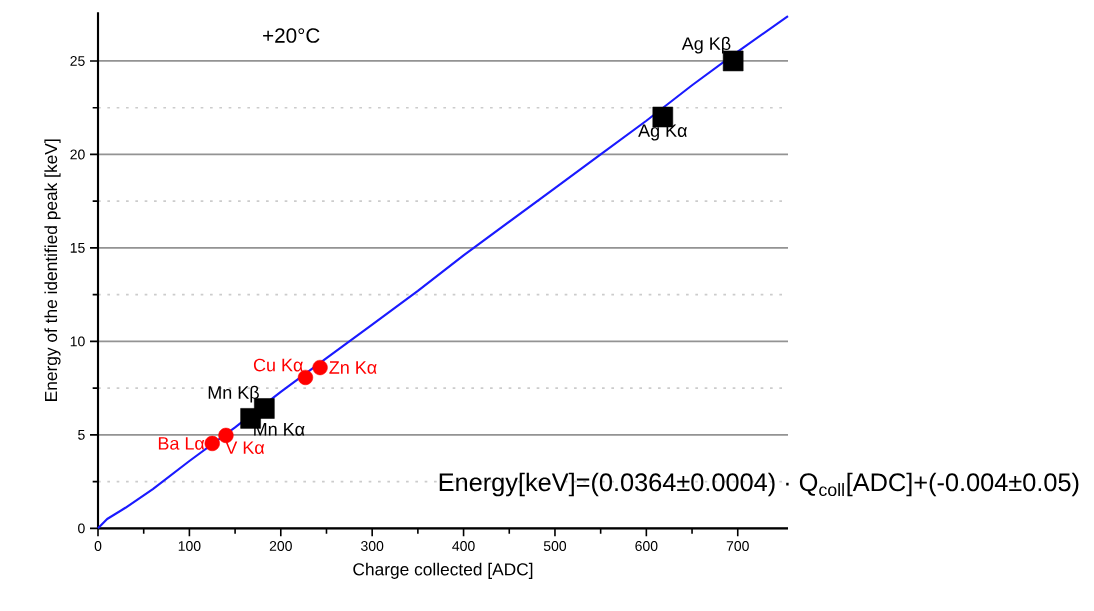 The image size is (1094, 611). I want to click on x-tick-label: 0, so click(98, 546).